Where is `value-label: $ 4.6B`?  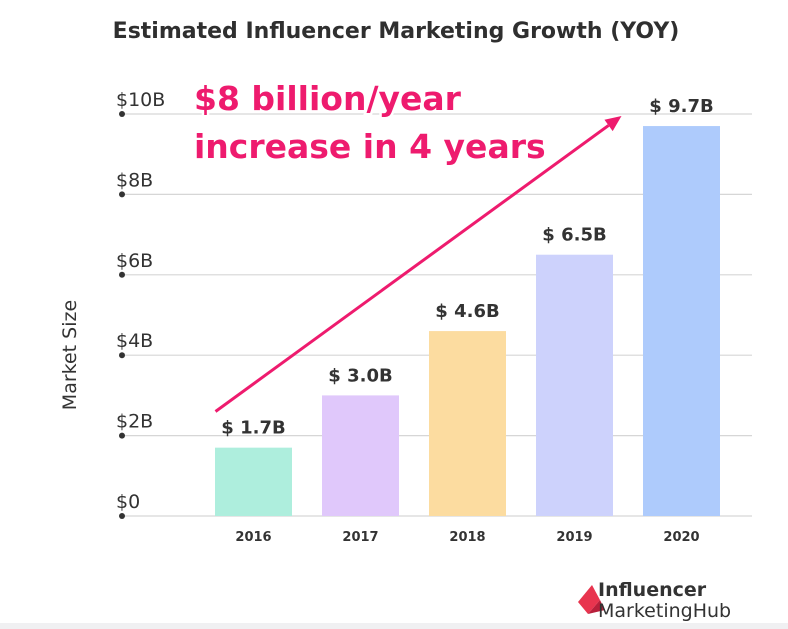
value-label: $ 4.6B is located at coordinates (467, 311).